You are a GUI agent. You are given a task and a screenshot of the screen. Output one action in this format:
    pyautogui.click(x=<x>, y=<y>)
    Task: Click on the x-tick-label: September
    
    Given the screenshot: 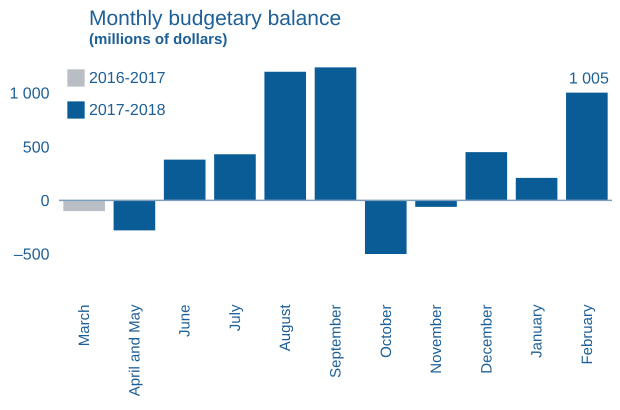 What is the action you would take?
    pyautogui.click(x=336, y=341)
    